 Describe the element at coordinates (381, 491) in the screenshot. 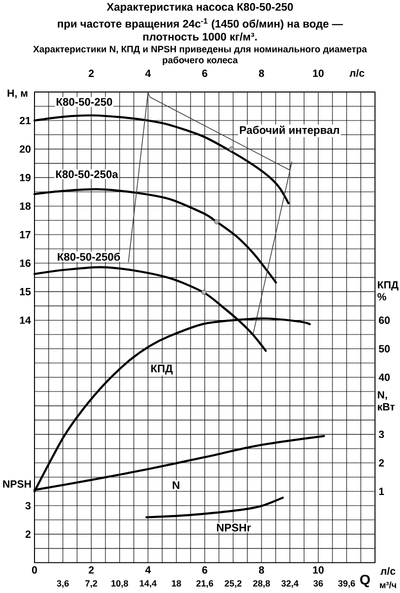

I see `y3-tick-label: 1` at that location.